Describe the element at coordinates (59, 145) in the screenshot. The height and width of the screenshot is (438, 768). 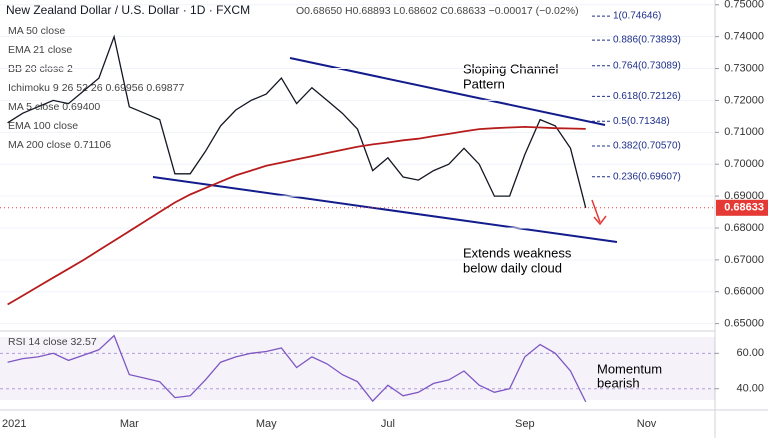
I see `indicator: MA 200 close 0.71106` at that location.